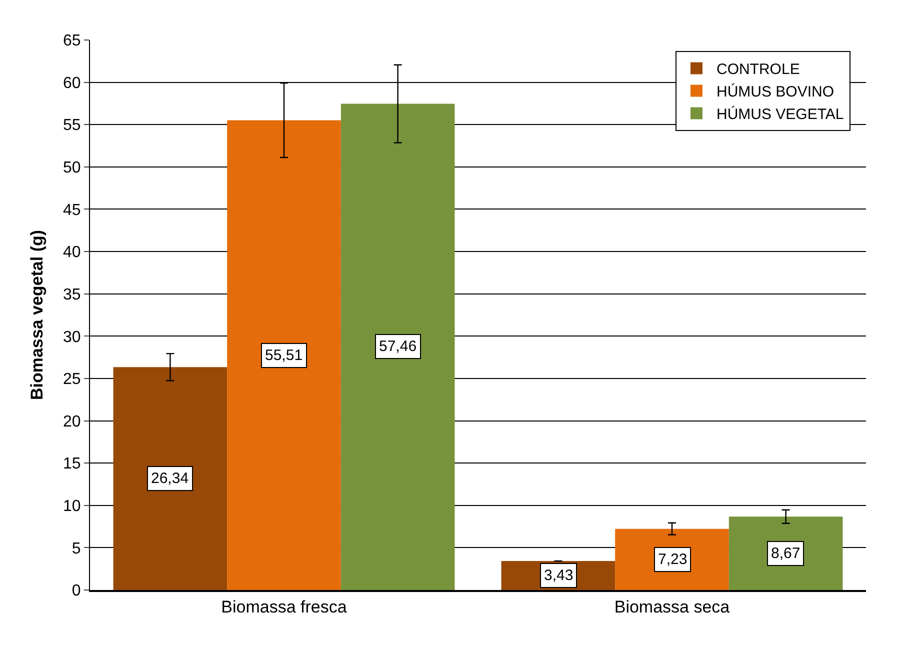  I want to click on y-tick-label: 10, so click(72, 506).